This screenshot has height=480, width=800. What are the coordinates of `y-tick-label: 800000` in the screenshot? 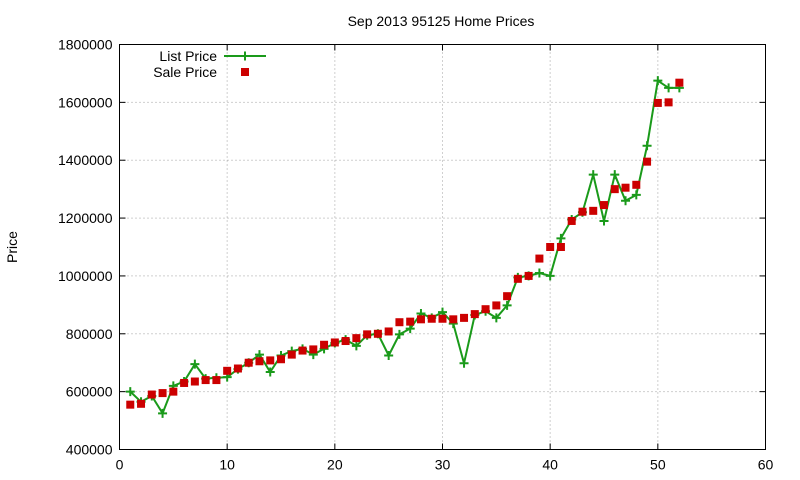 It's located at (89, 334).